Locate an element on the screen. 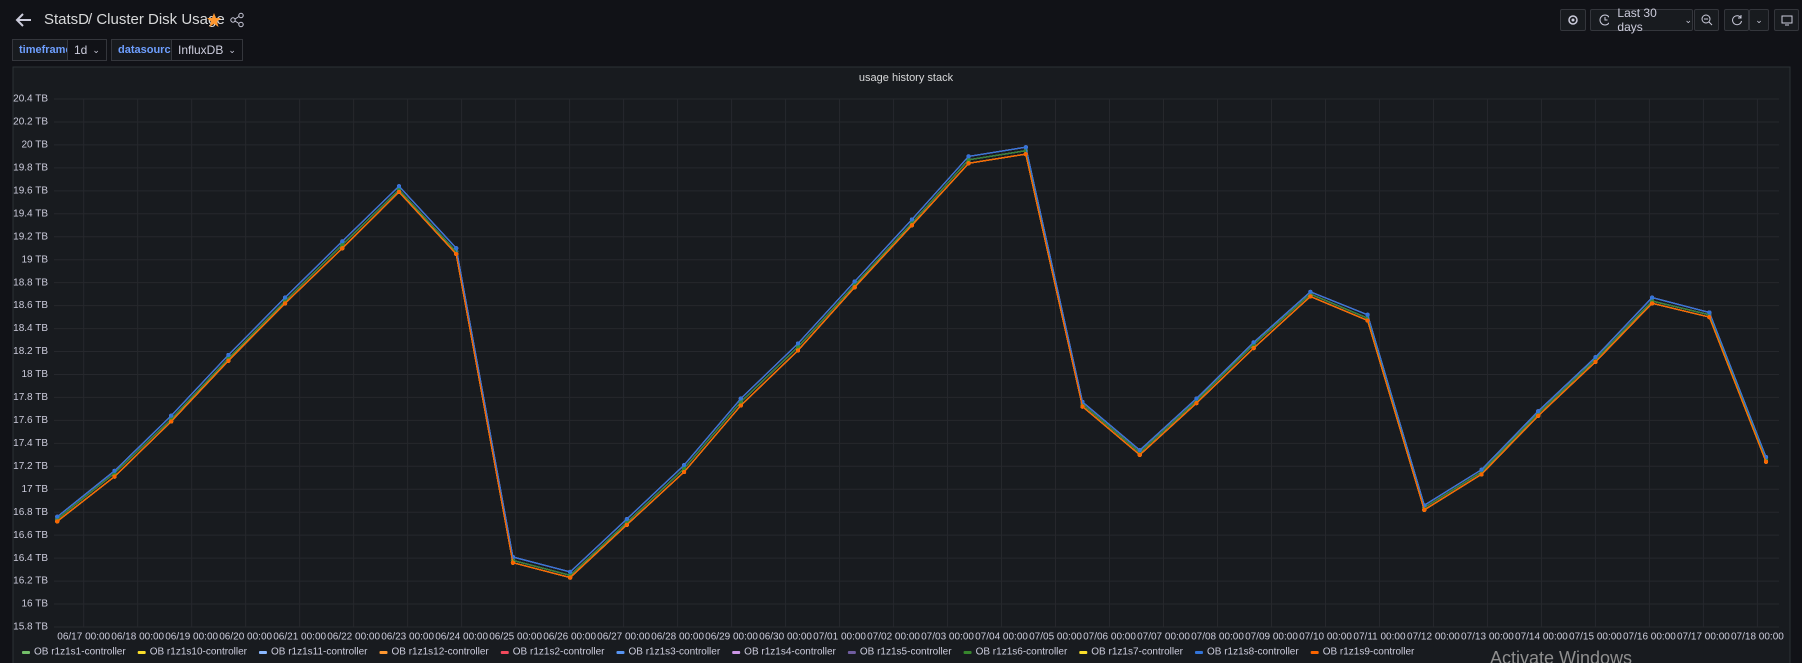 This screenshot has height=663, width=1802. y-tick-label: 17 TB is located at coordinates (35, 489).